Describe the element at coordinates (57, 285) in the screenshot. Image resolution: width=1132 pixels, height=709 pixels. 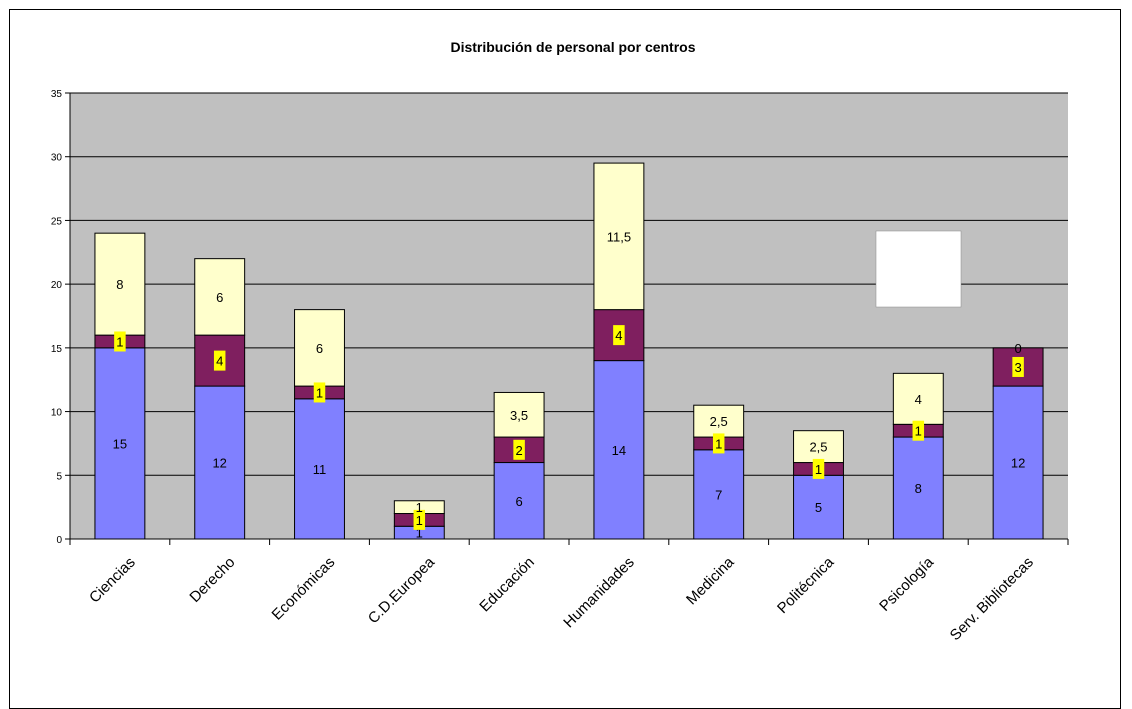
I see `y-tick-label: 20` at that location.